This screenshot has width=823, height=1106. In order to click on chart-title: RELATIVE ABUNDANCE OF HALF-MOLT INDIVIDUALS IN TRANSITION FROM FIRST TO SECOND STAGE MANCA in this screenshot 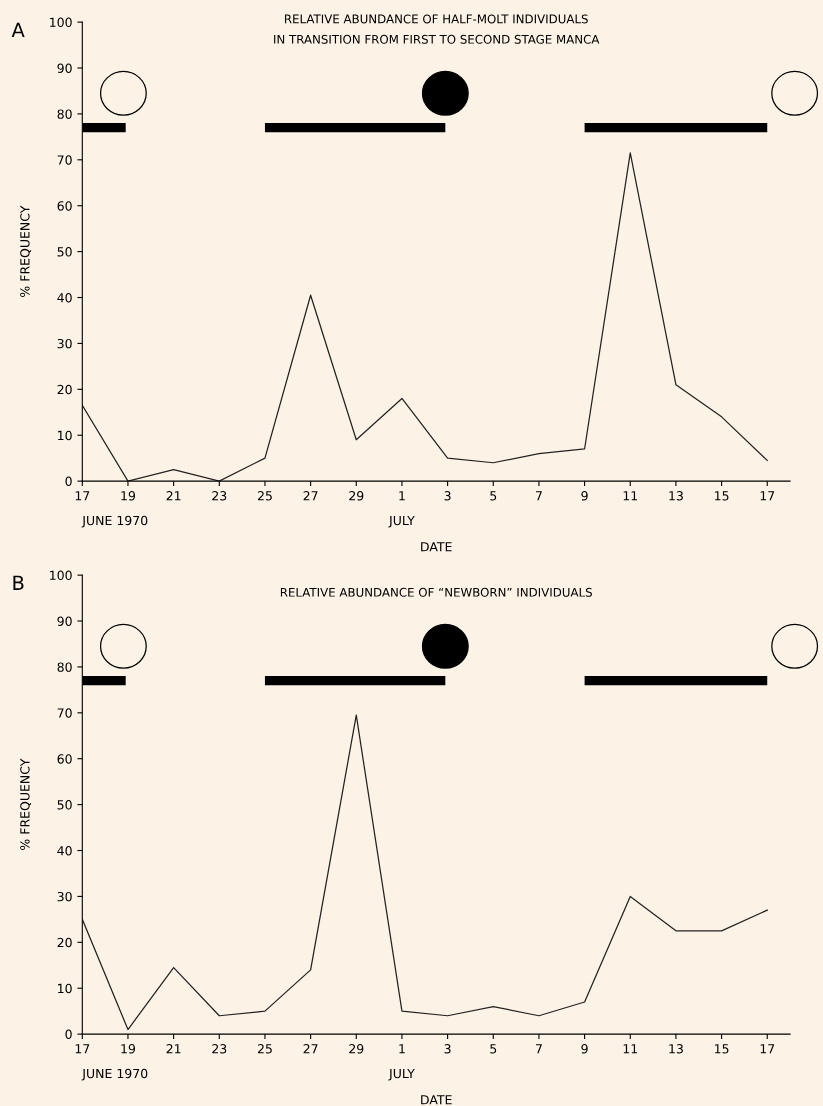, I will do `click(437, 29)`.